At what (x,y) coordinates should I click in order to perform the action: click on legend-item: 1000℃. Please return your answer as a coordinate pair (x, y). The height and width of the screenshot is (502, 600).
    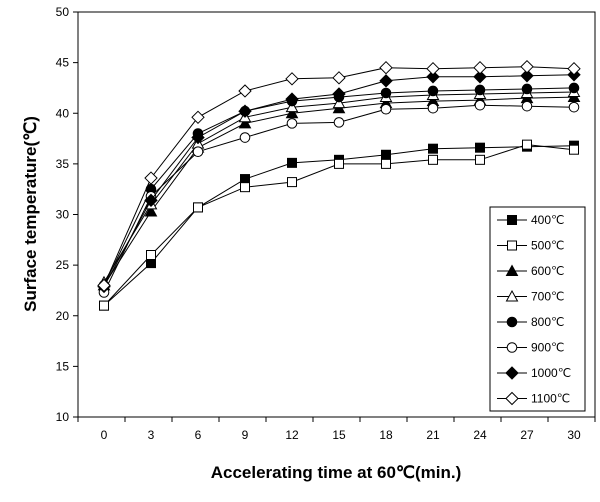
    Looking at the image, I should click on (534, 373).